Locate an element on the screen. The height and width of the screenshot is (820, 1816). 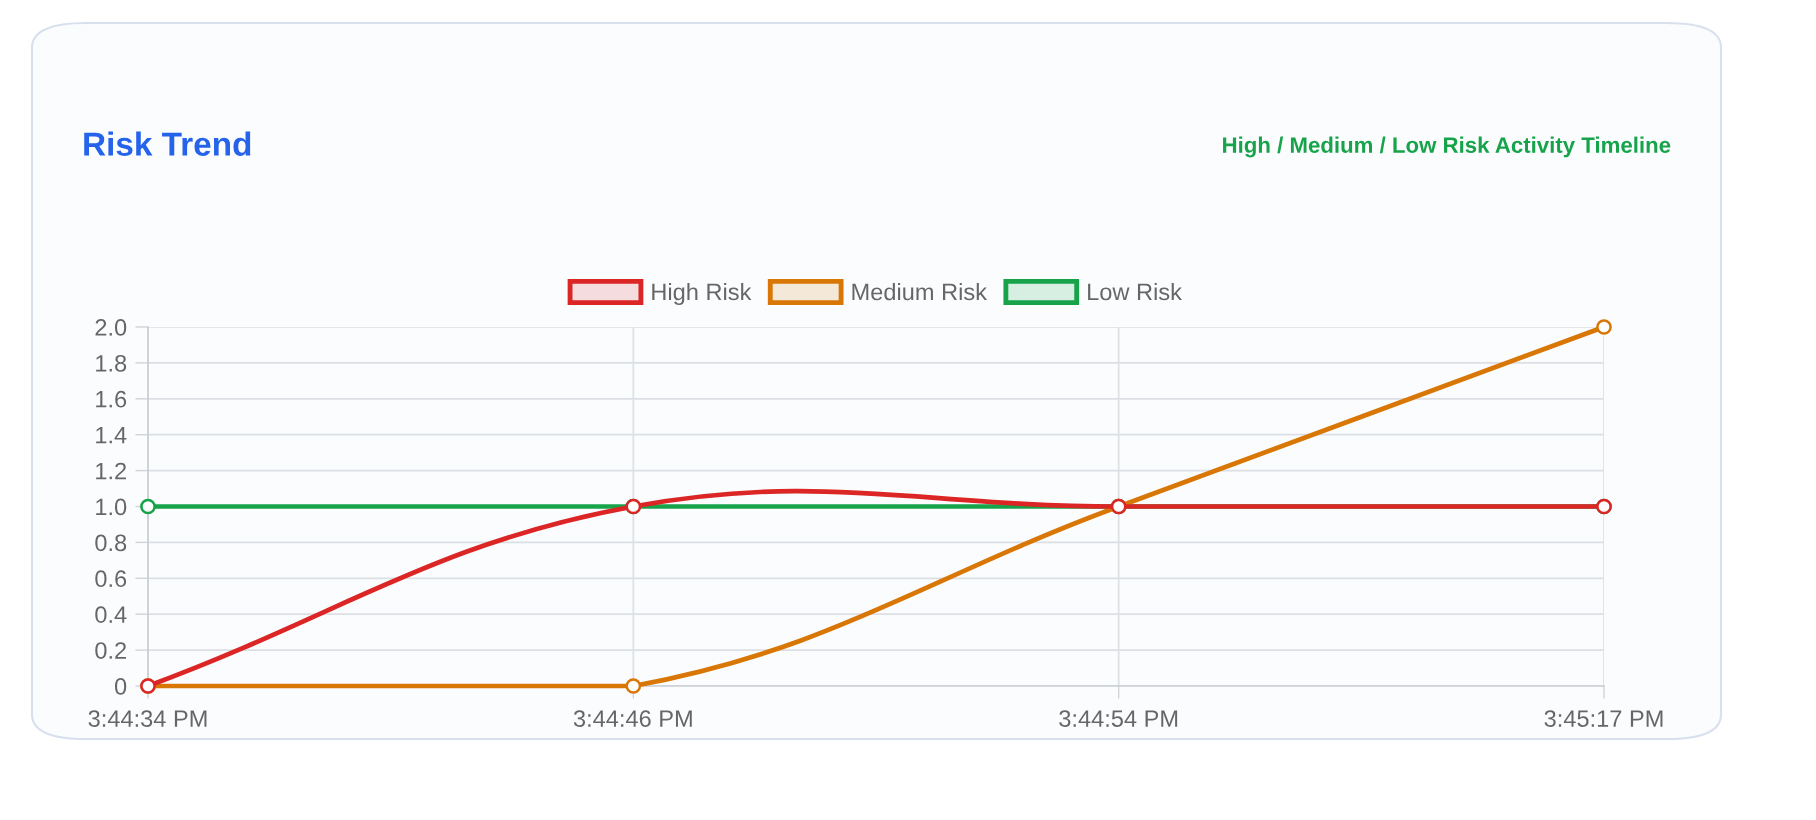
y-tick-label: 1.4 is located at coordinates (111, 435).